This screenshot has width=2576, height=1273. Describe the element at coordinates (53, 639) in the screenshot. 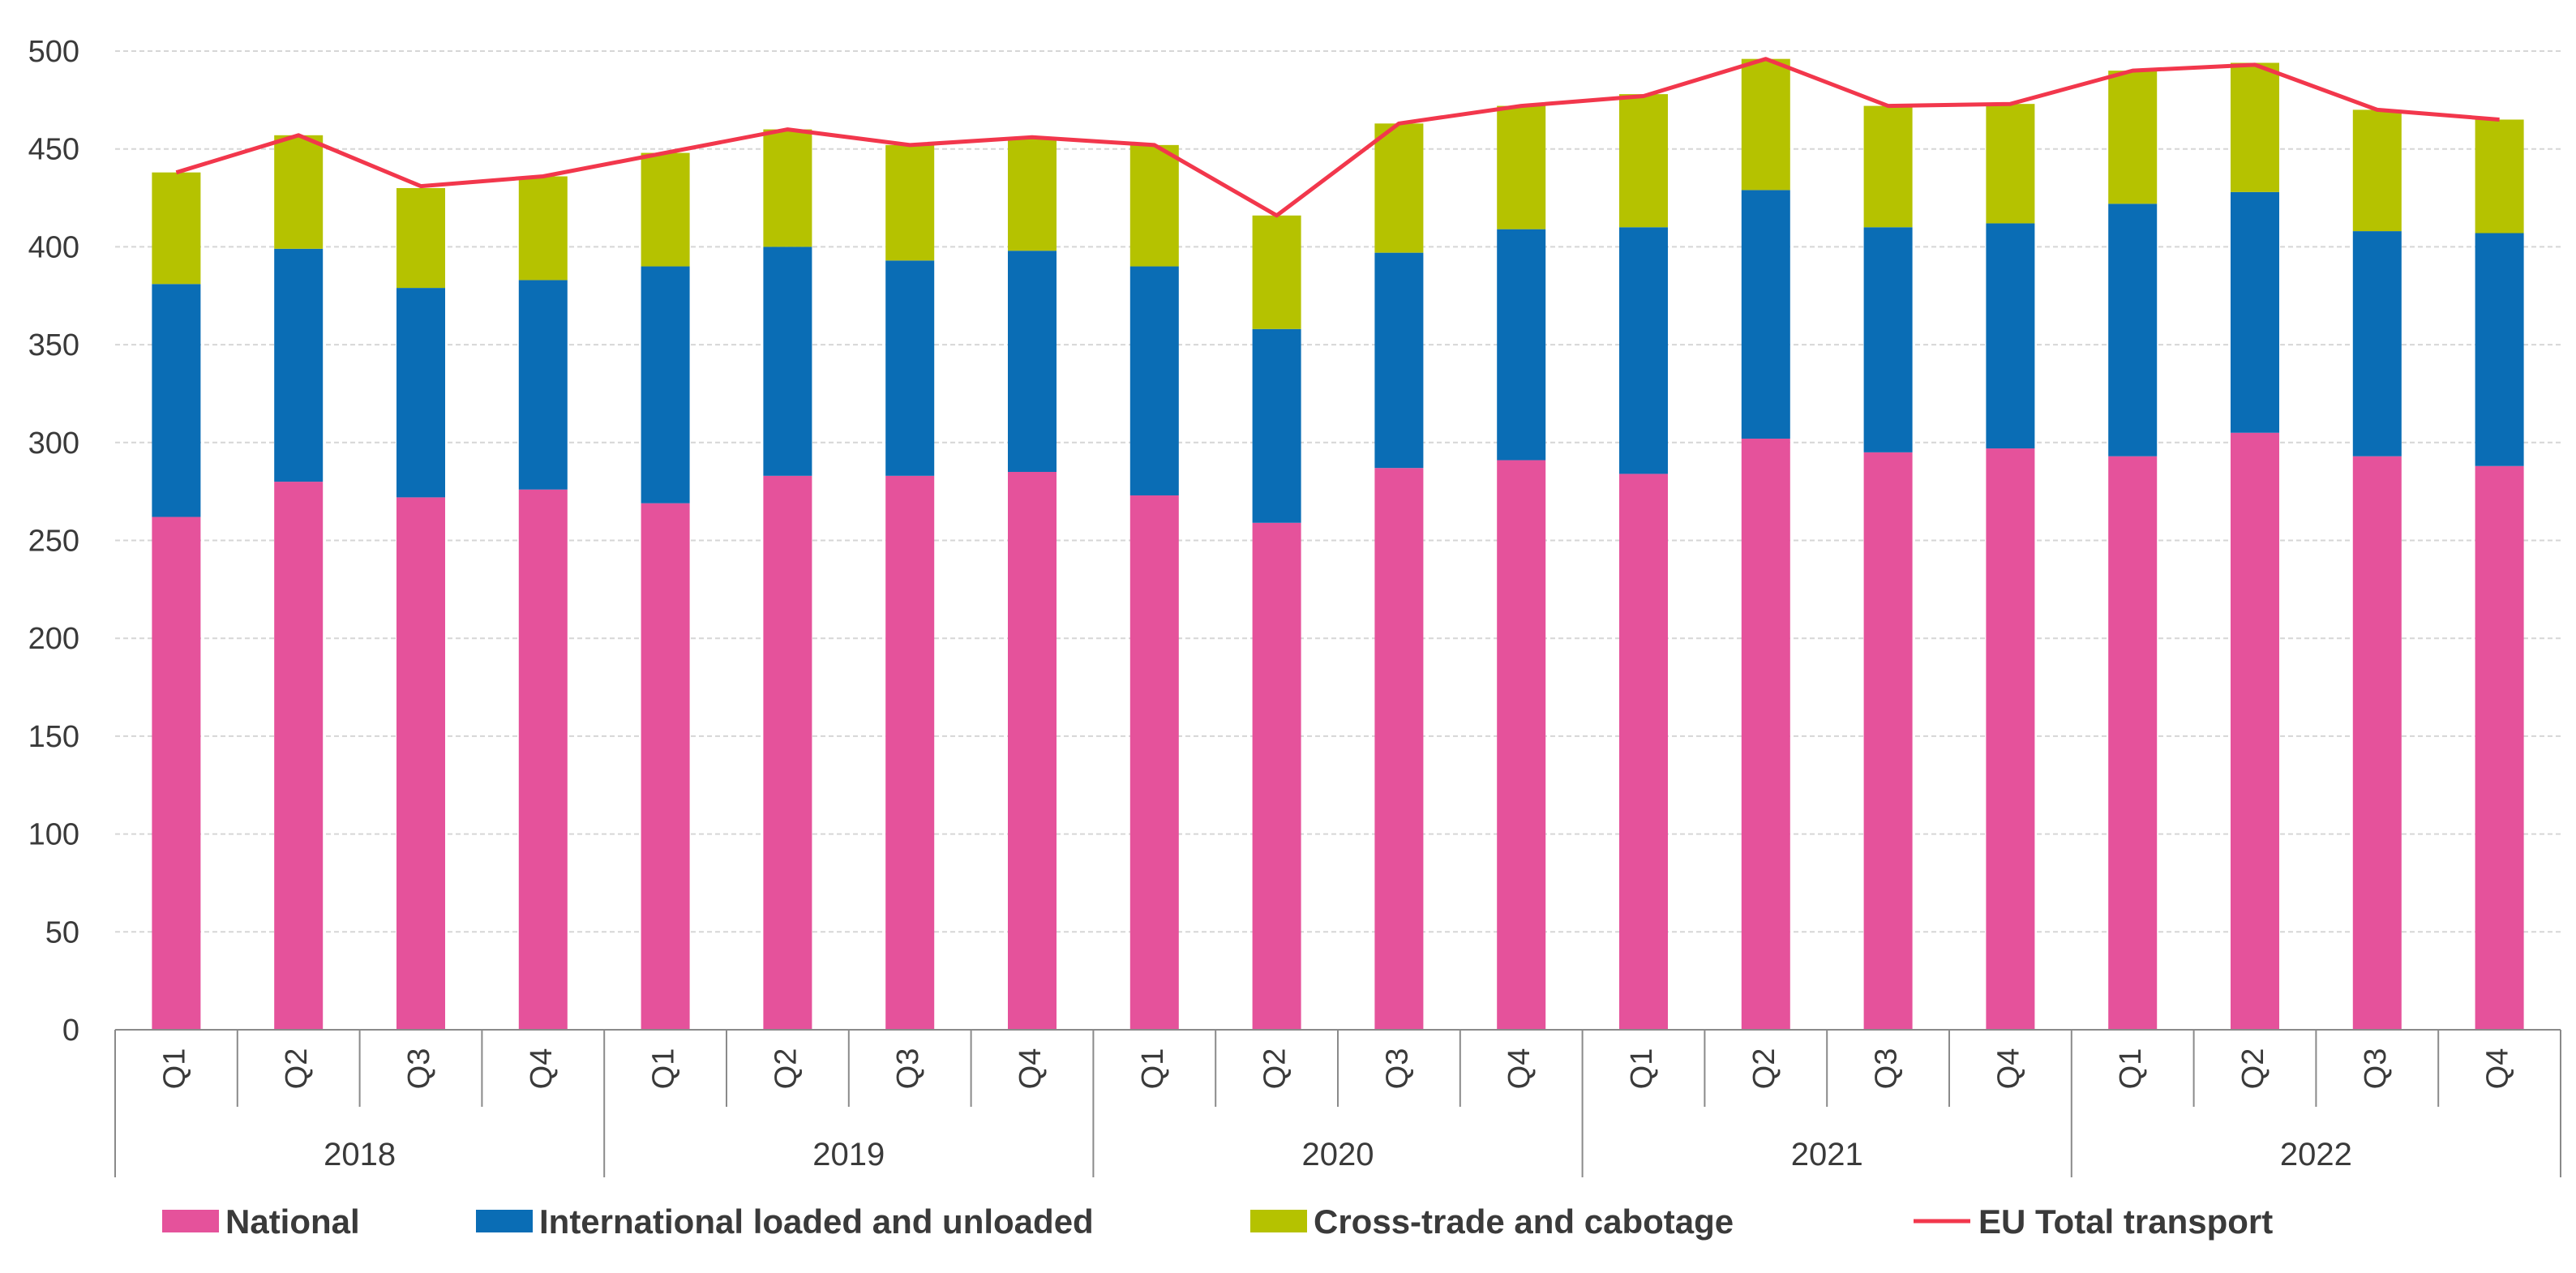

I see `y-tick-label: 200` at that location.